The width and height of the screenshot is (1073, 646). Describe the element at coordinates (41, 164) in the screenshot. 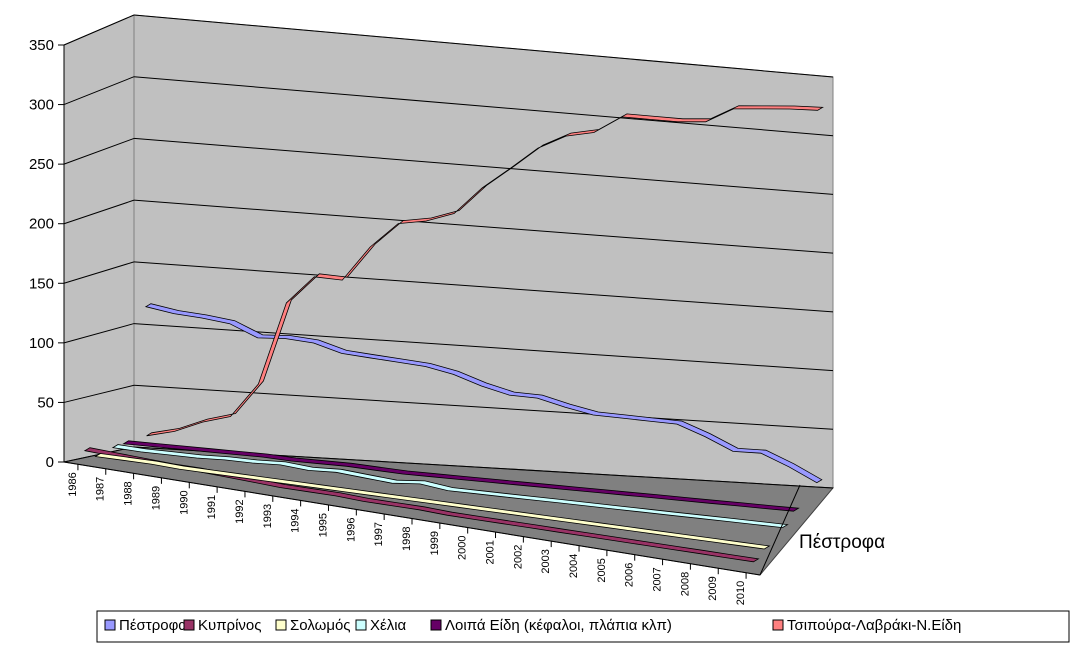

I see `y-tick-label: 250` at that location.